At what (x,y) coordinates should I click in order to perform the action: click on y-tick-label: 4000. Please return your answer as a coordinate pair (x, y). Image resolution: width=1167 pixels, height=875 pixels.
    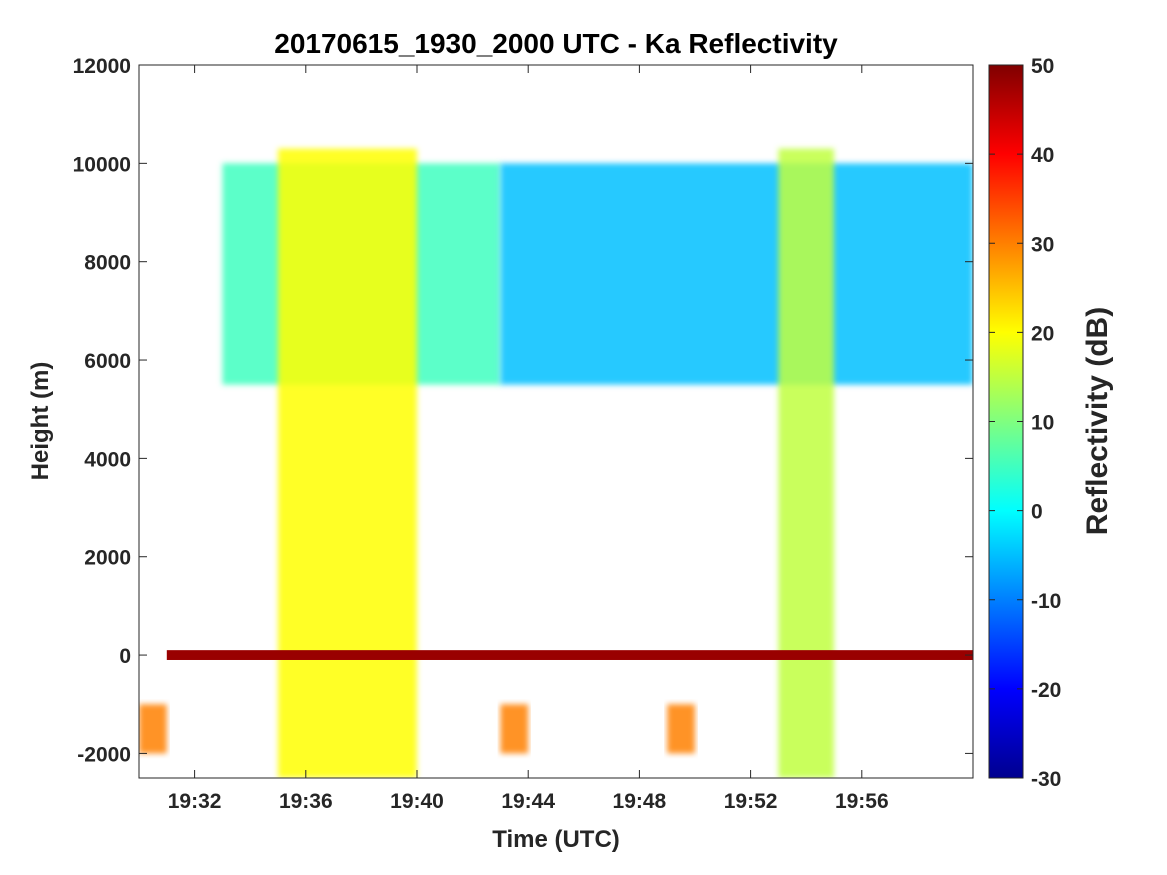
    Looking at the image, I should click on (107, 459).